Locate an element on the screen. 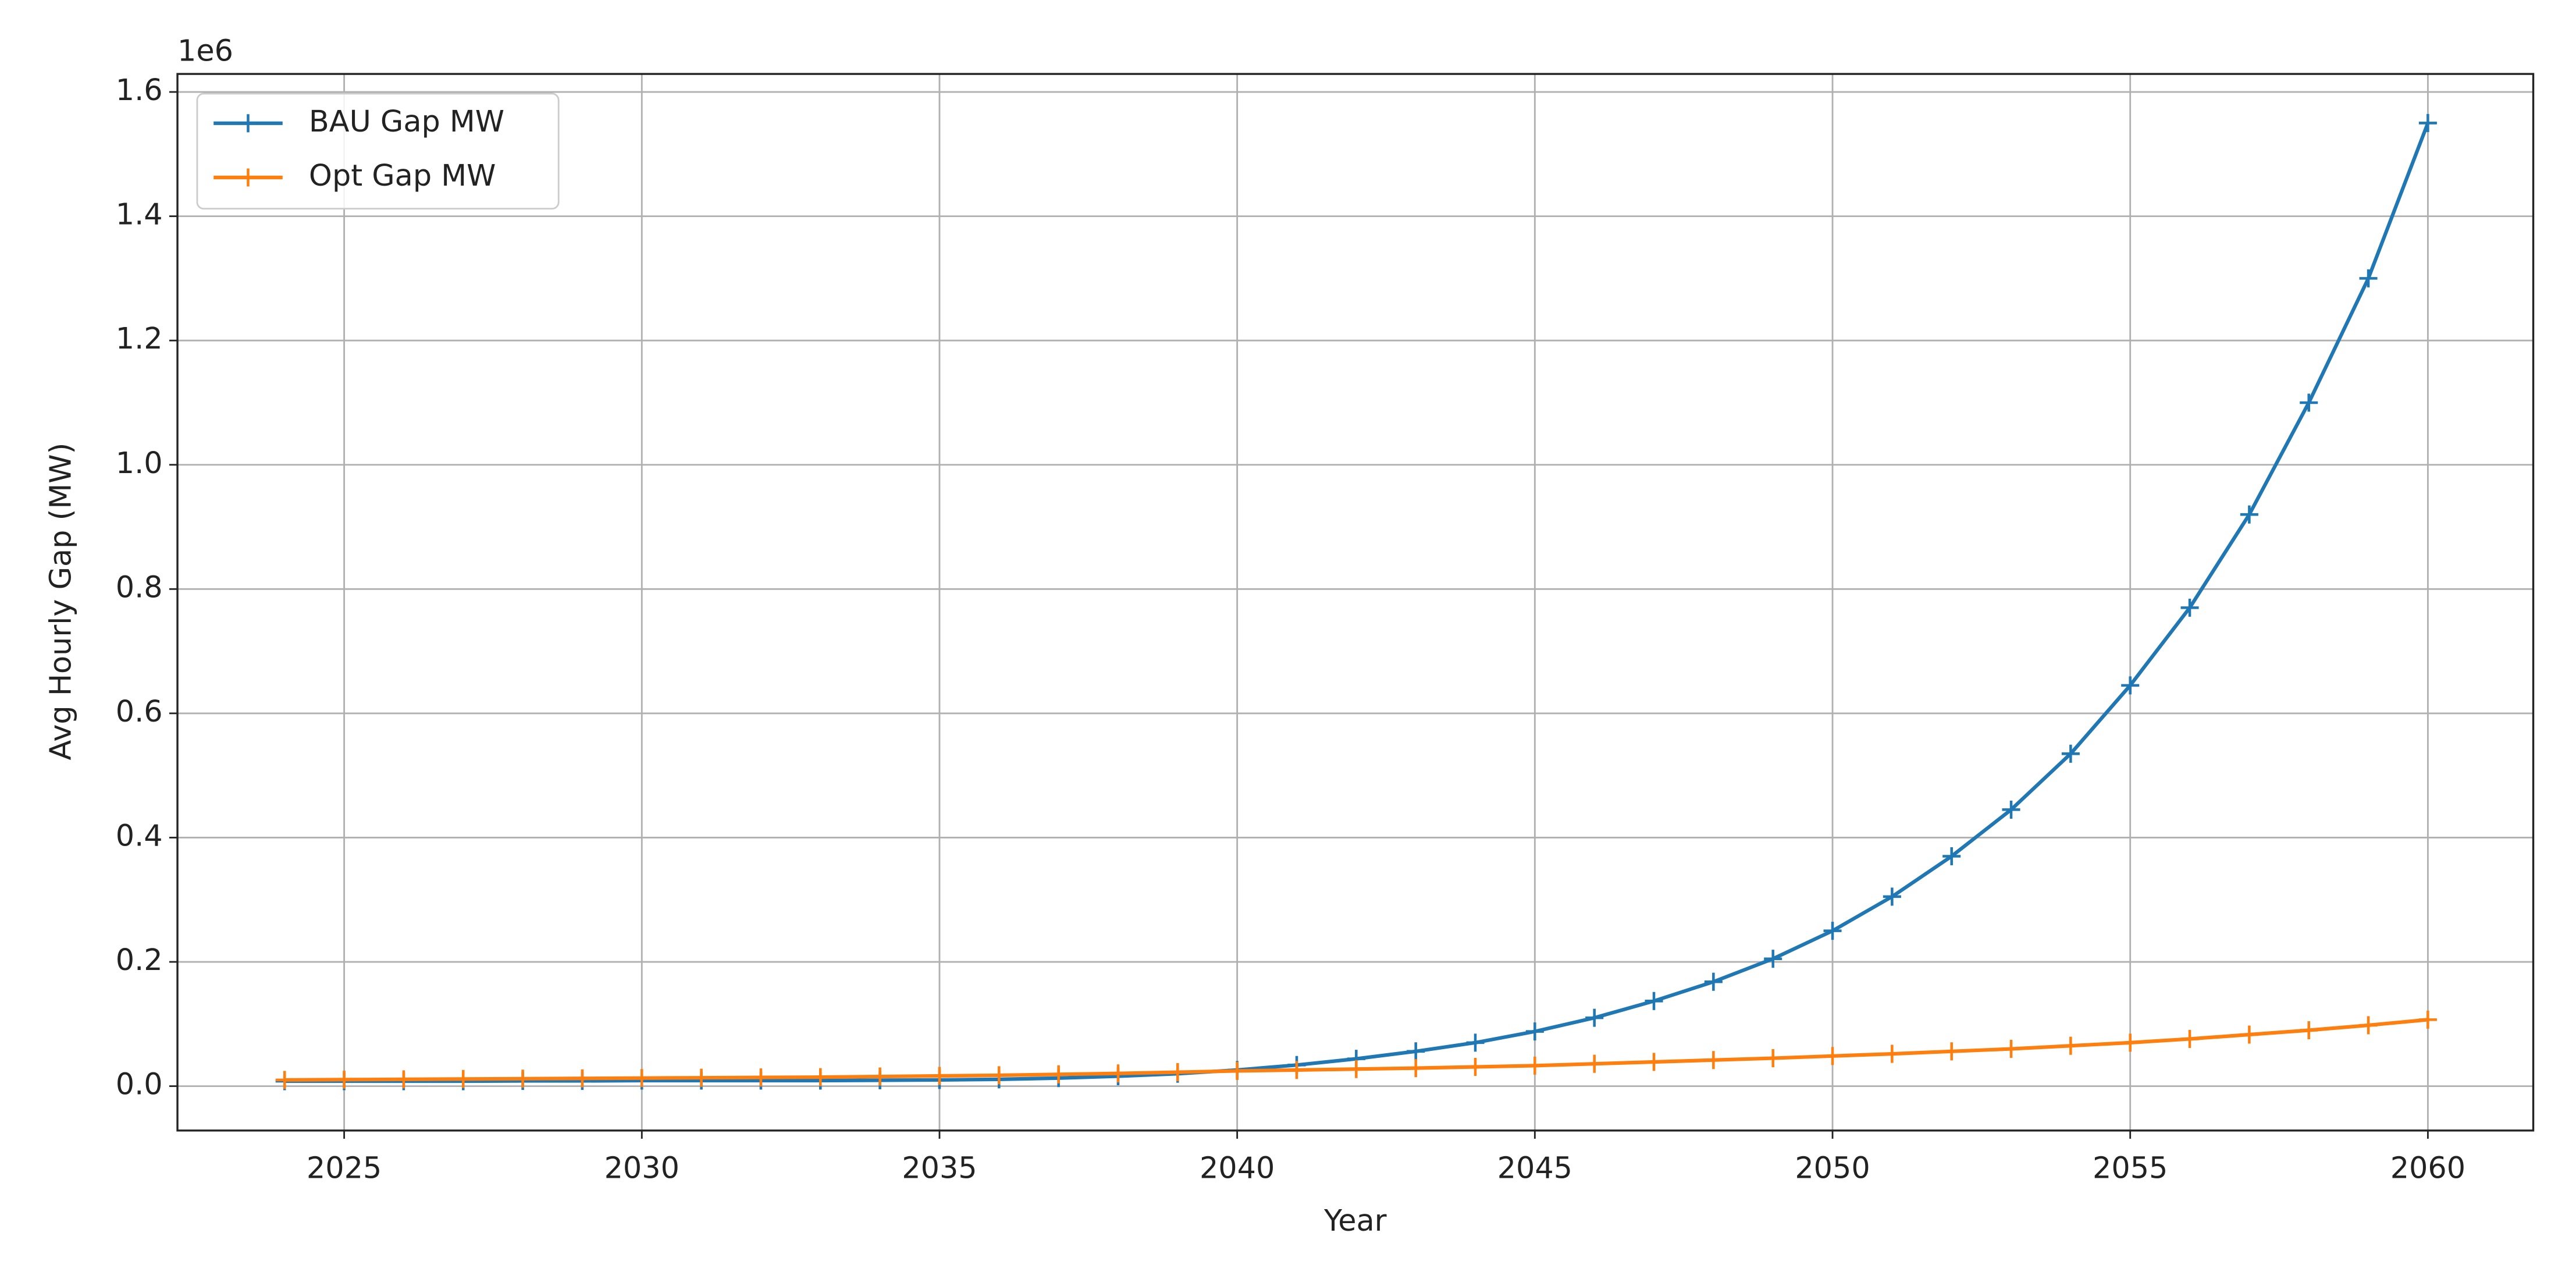 The image size is (2576, 1272). y-tick-label: 0.2 is located at coordinates (139, 960).